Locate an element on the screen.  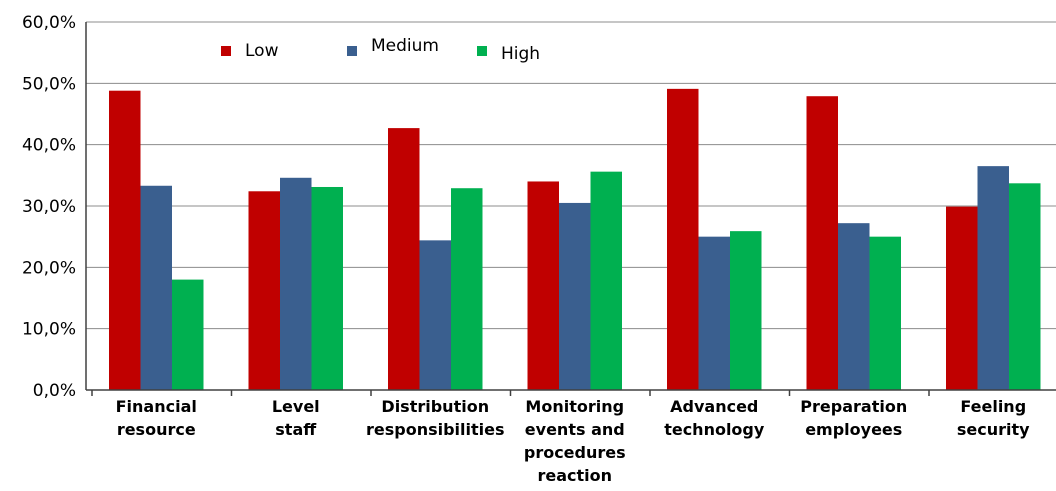
y-tick-label: 60,0% is located at coordinates (49, 23).